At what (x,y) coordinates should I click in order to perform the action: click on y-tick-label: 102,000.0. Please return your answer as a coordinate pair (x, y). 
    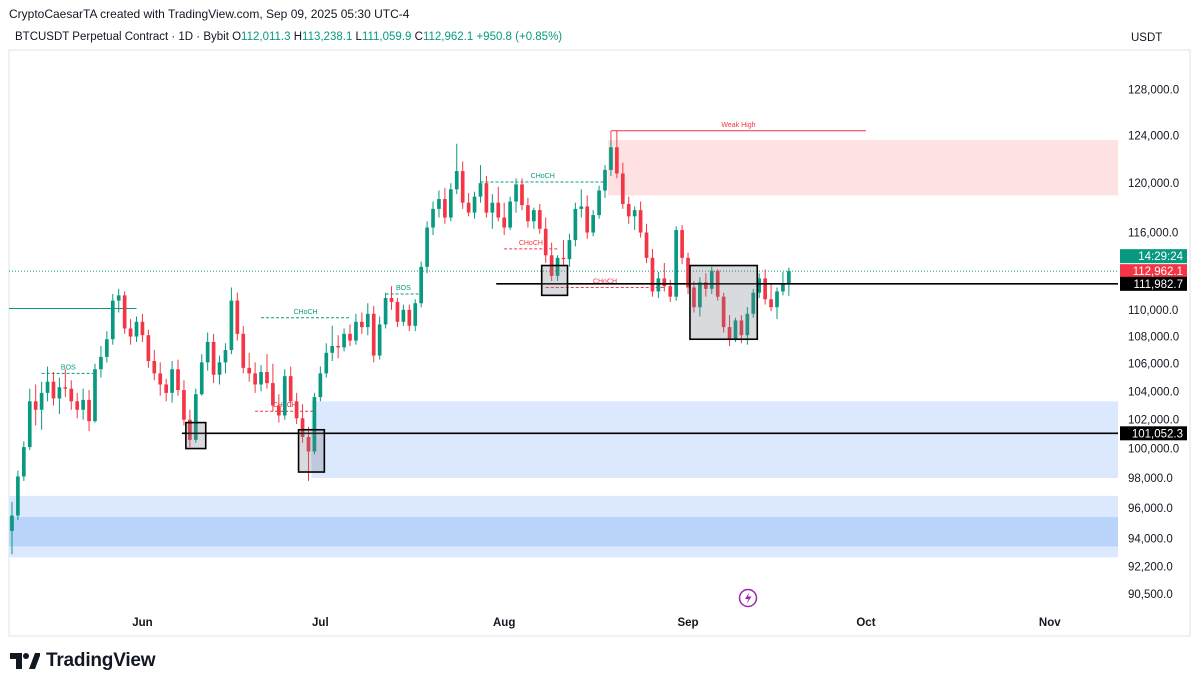
    Looking at the image, I should click on (1153, 421).